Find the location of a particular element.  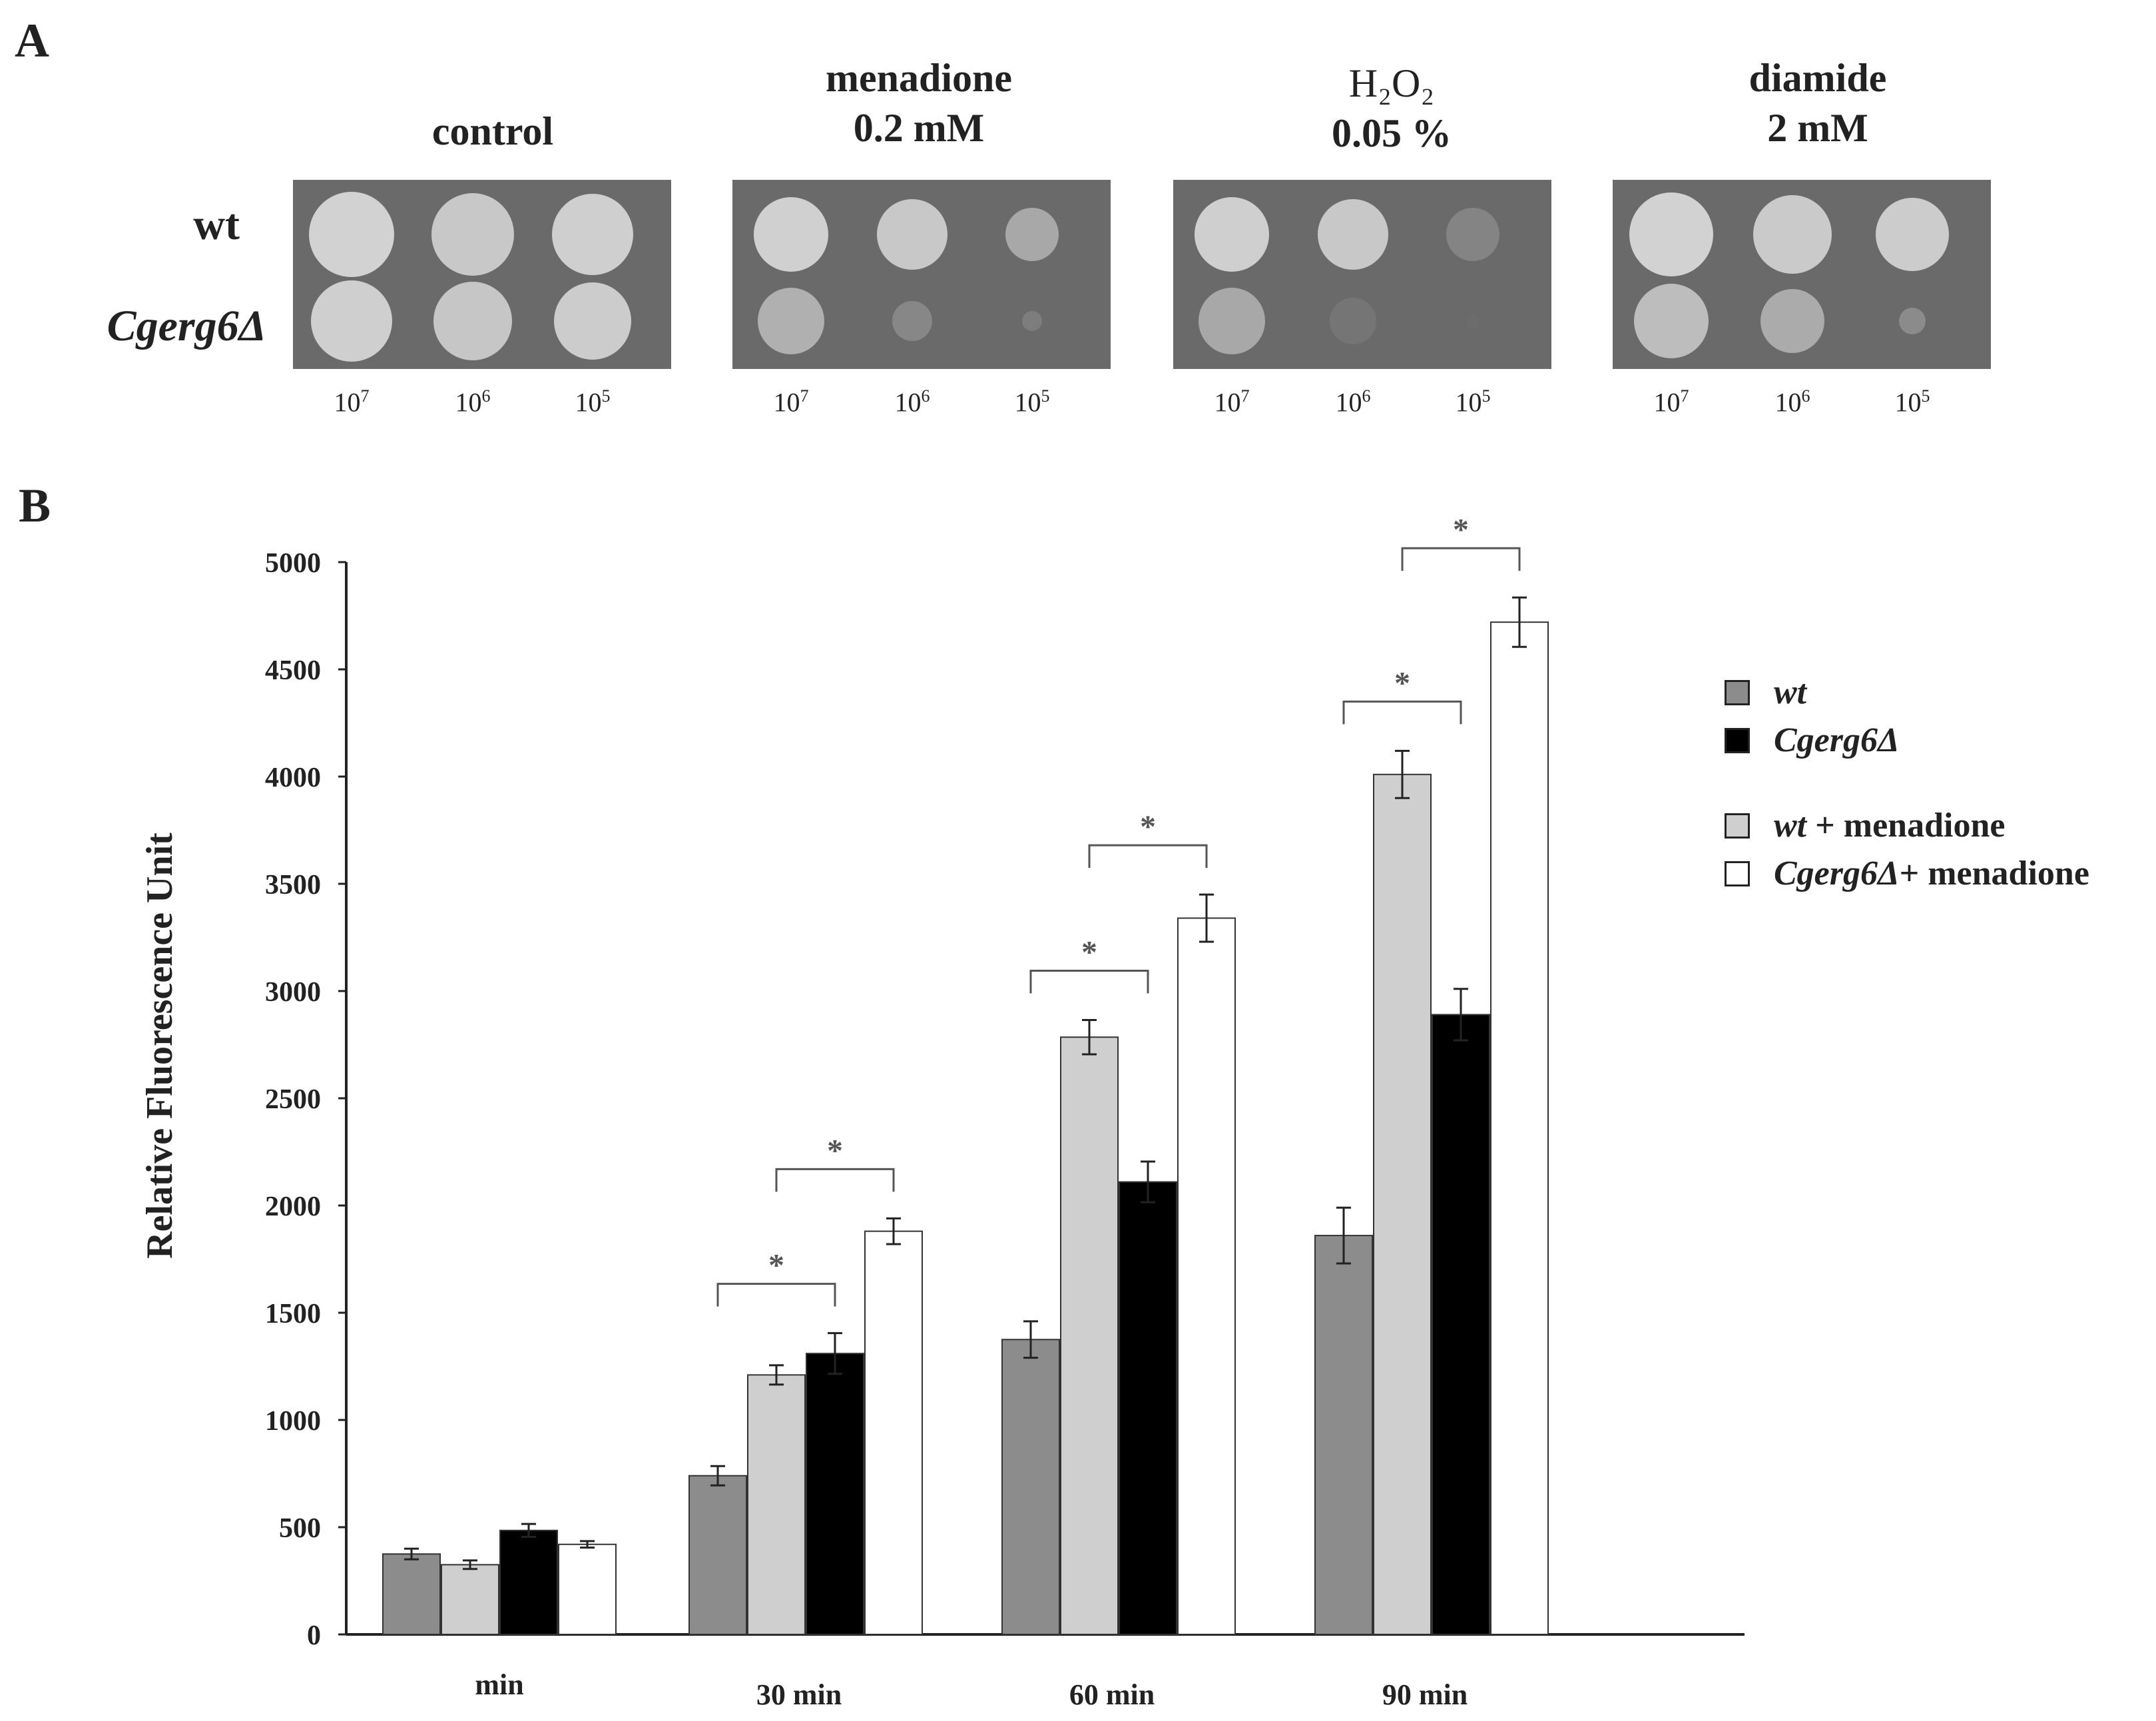

x-tick-label: 60 min is located at coordinates (1112, 1694).